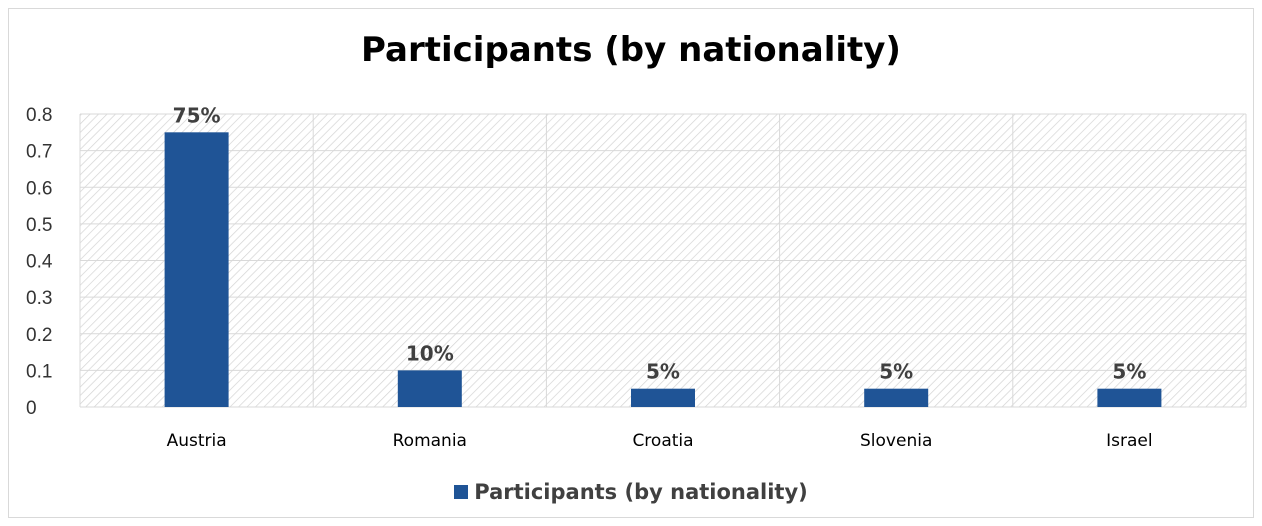 This screenshot has width=1262, height=526. I want to click on legend-swatch, so click(461, 492).